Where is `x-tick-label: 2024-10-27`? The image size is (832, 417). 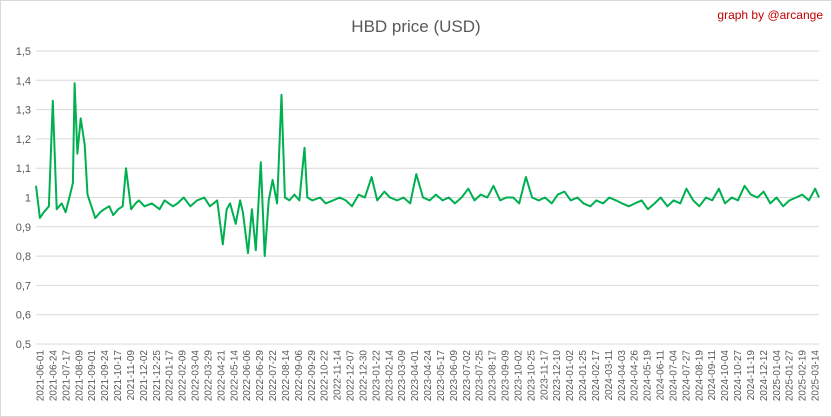
x-tick-label: 2024-10-27 is located at coordinates (738, 376).